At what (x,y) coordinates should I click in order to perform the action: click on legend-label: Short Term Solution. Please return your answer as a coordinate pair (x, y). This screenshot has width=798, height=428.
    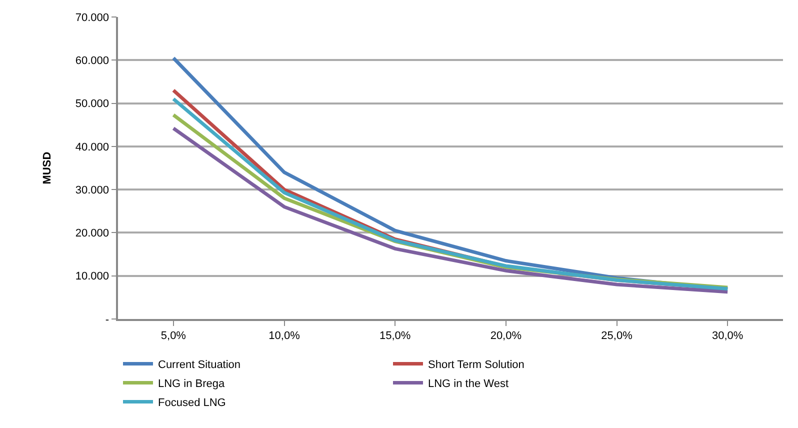
    Looking at the image, I should click on (476, 364).